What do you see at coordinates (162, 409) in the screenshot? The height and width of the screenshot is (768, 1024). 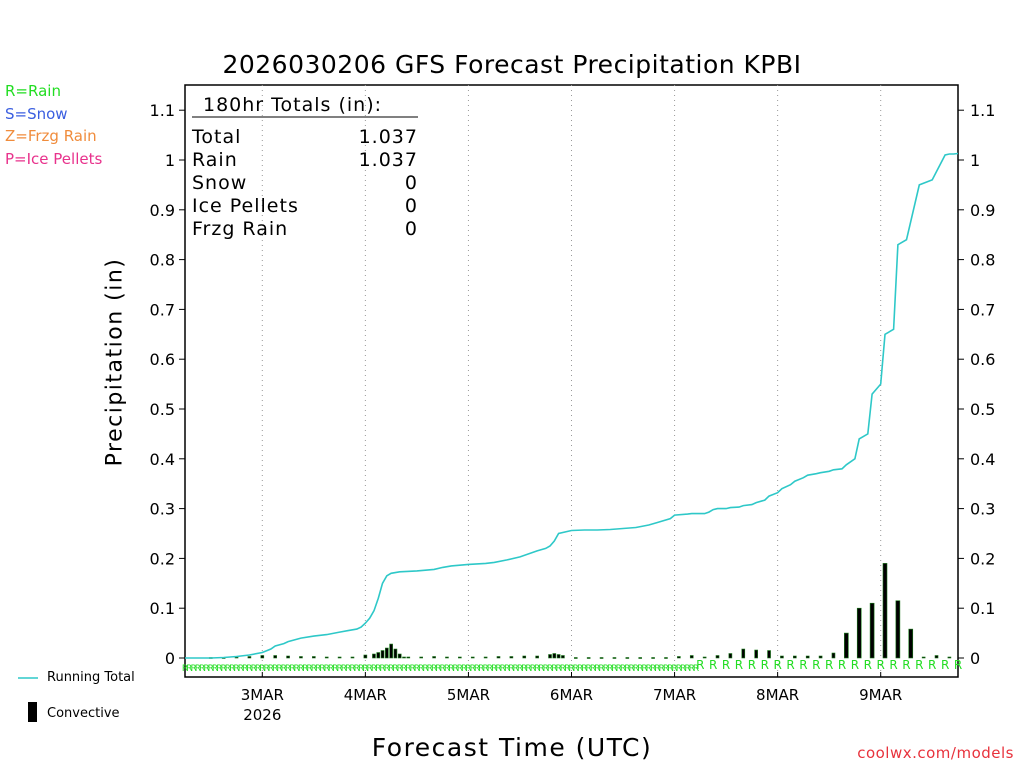 I see `y-tick-label-left: 0.5` at bounding box center [162, 409].